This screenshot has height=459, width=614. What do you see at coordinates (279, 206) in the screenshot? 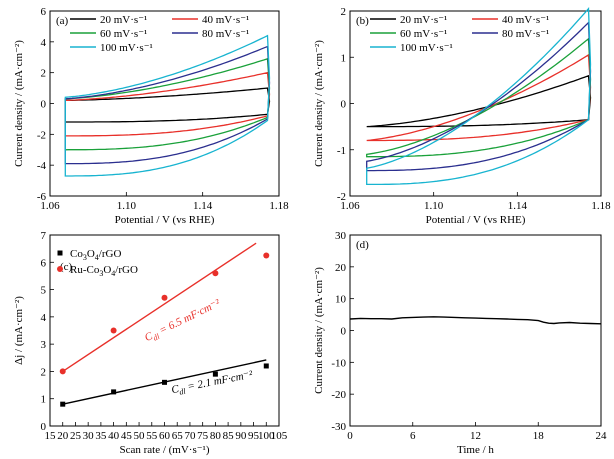
I see `x-tick-label: 1.18` at bounding box center [279, 206].